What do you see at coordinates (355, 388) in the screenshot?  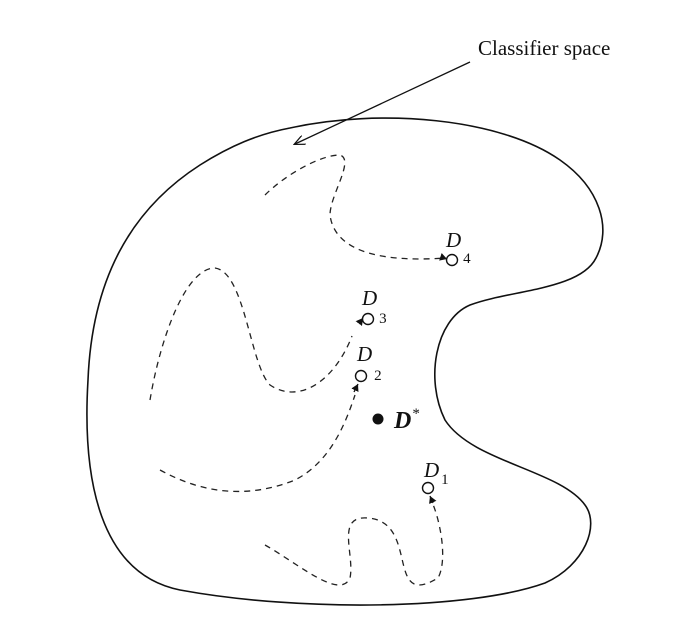 I see `d2-arrowhead` at bounding box center [355, 388].